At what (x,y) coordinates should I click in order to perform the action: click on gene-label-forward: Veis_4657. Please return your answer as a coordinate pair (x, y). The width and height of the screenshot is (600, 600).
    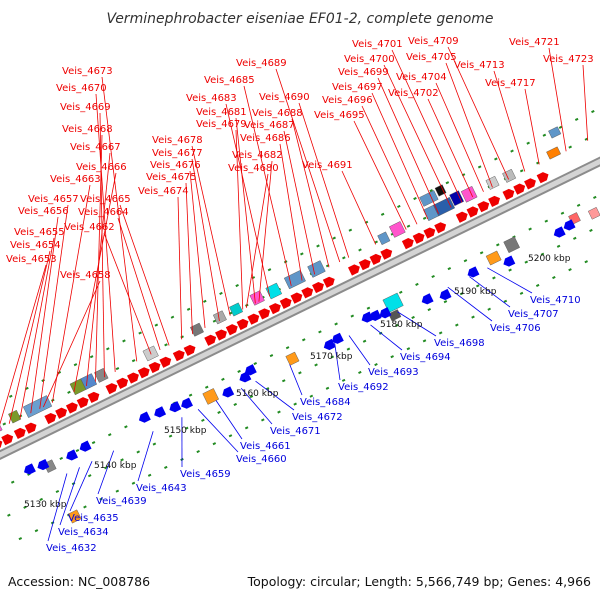
    Looking at the image, I should click on (53, 199).